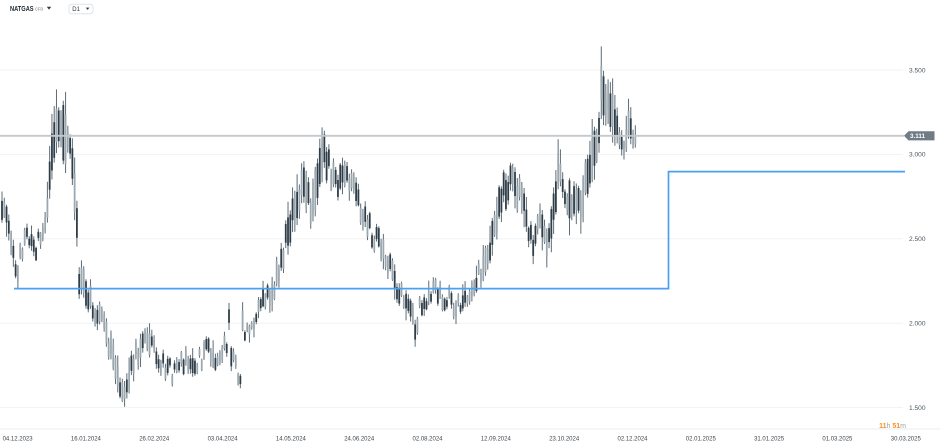  I want to click on svg-text: 30.03.2025, so click(906, 438).